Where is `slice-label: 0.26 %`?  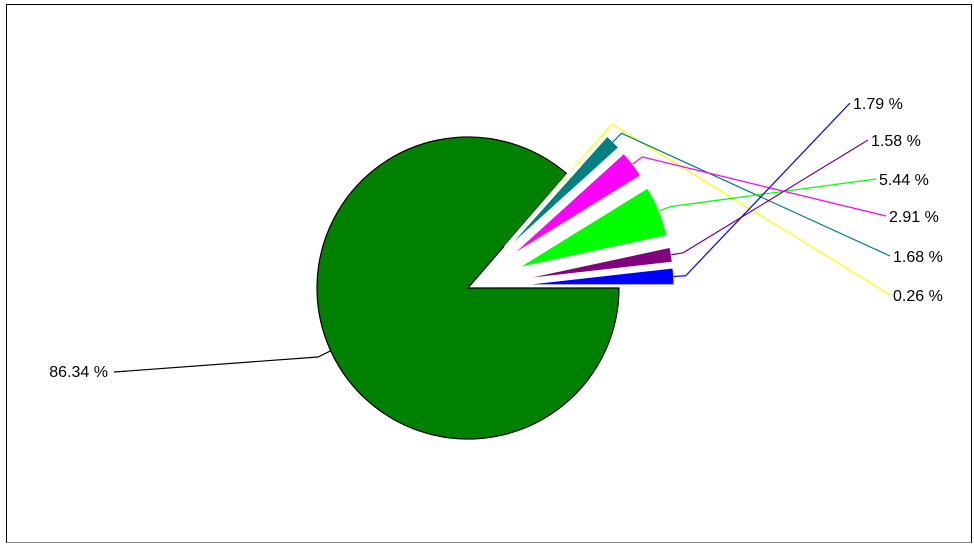 slice-label: 0.26 % is located at coordinates (918, 296).